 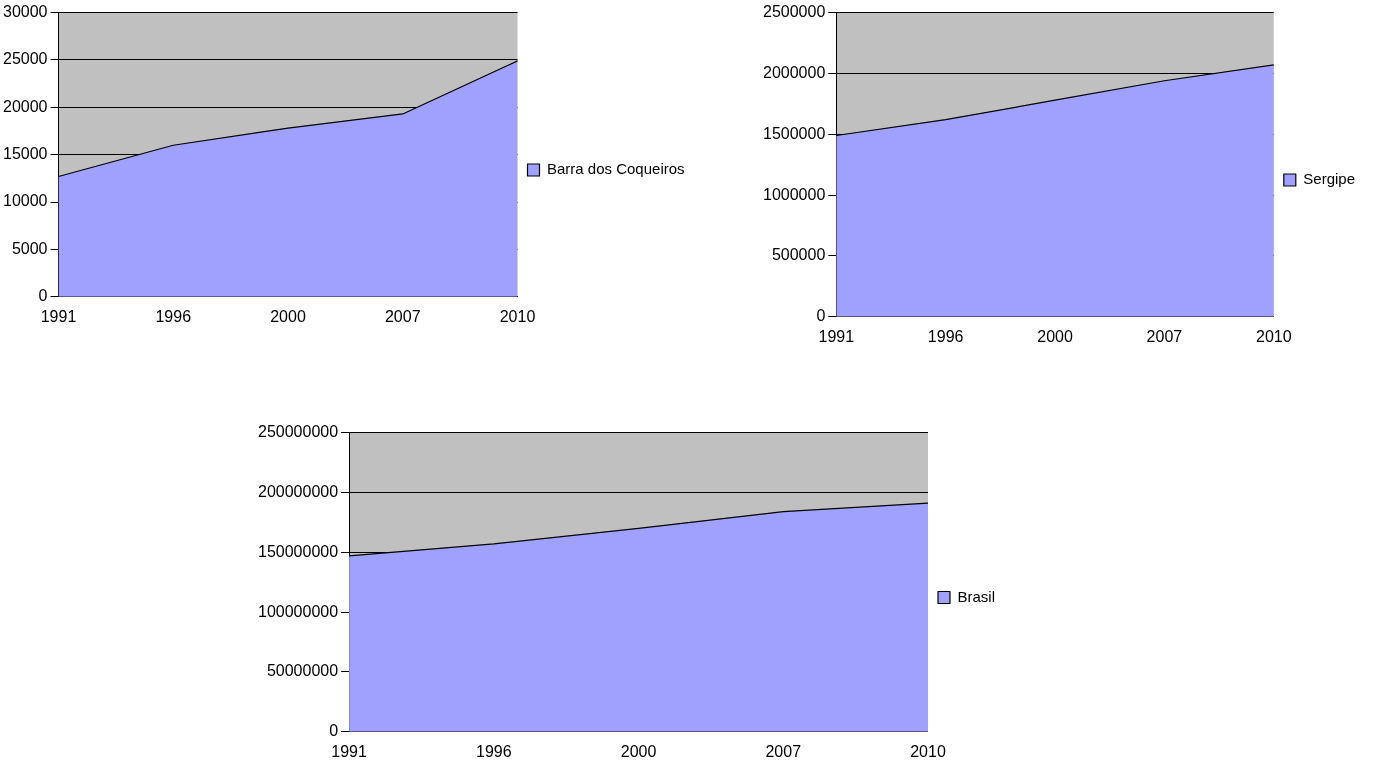 I want to click on legend-label: Sergipe, so click(x=1329, y=179).